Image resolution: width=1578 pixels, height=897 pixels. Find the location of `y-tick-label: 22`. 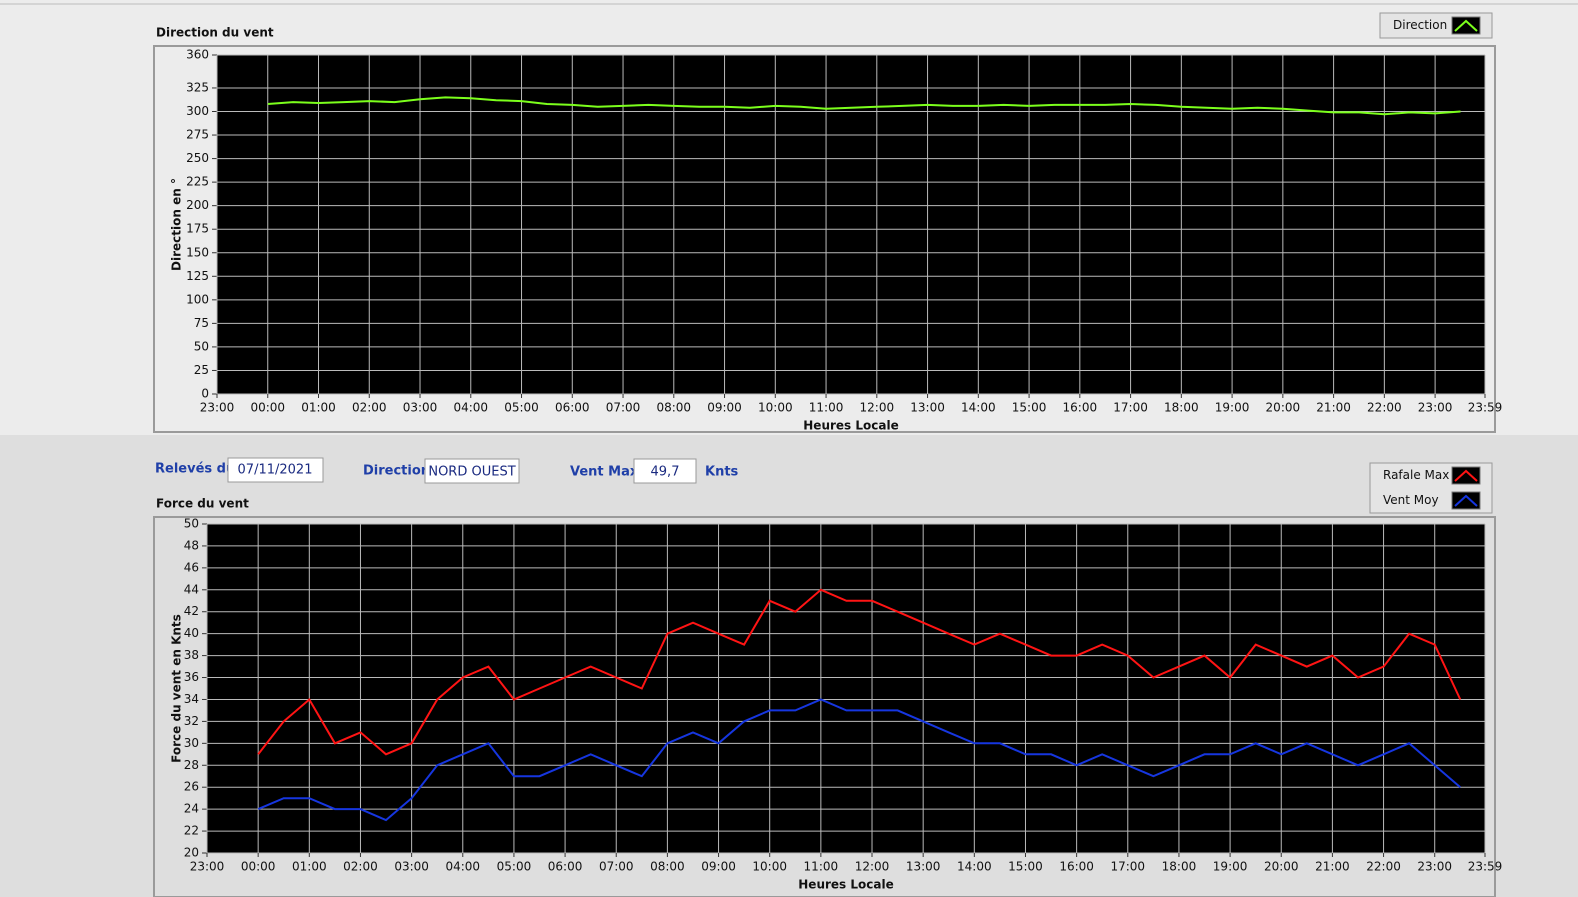

y-tick-label: 22 is located at coordinates (191, 831).